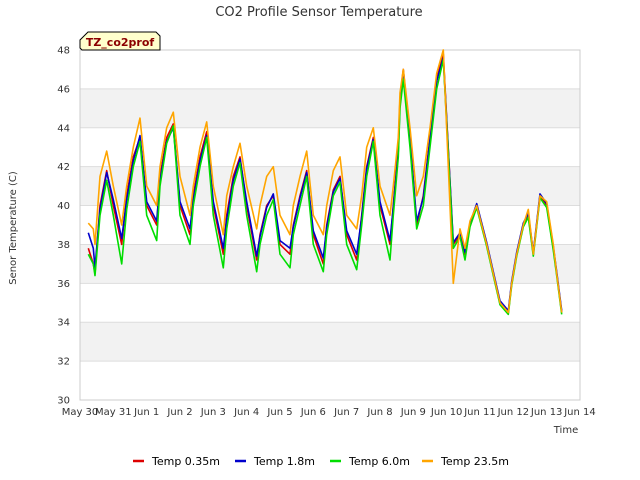 This screenshot has width=640, height=480. Describe the element at coordinates (63, 206) in the screenshot. I see `y-tick-label: 40` at that location.